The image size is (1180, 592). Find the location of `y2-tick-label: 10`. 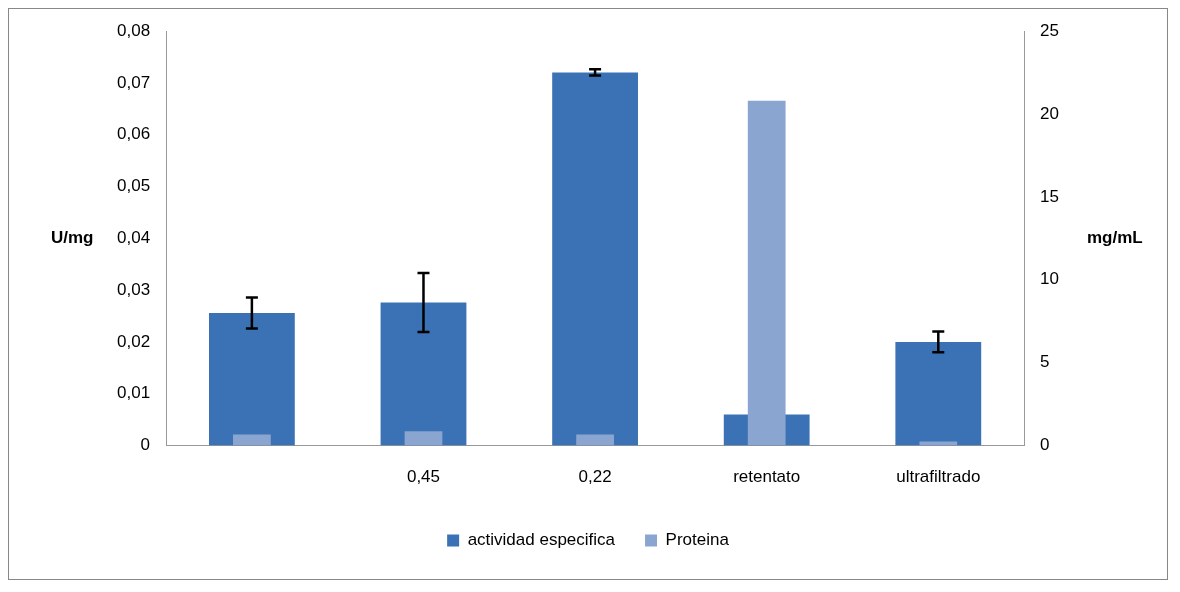

y2-tick-label: 10 is located at coordinates (1050, 279).